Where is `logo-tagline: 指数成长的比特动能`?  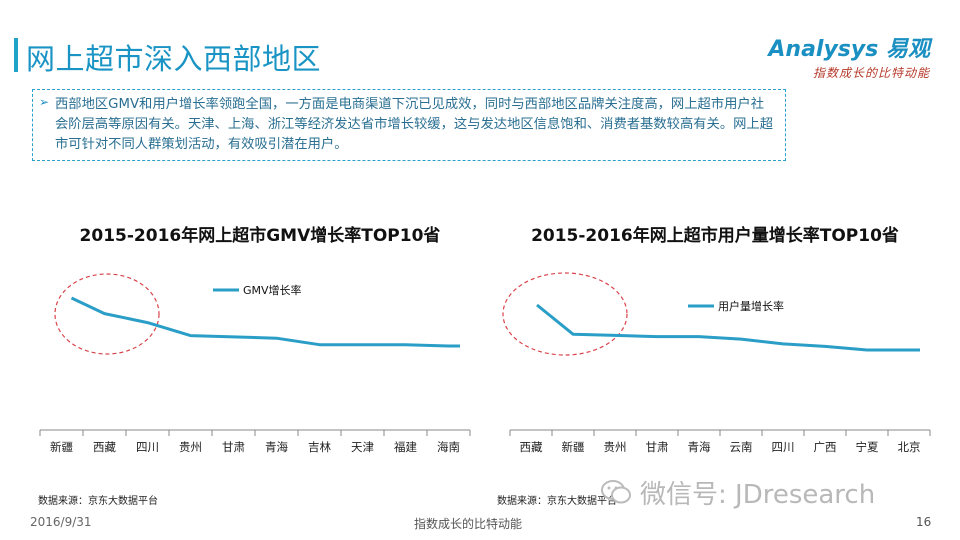 logo-tagline: 指数成长的比特动能 is located at coordinates (871, 73).